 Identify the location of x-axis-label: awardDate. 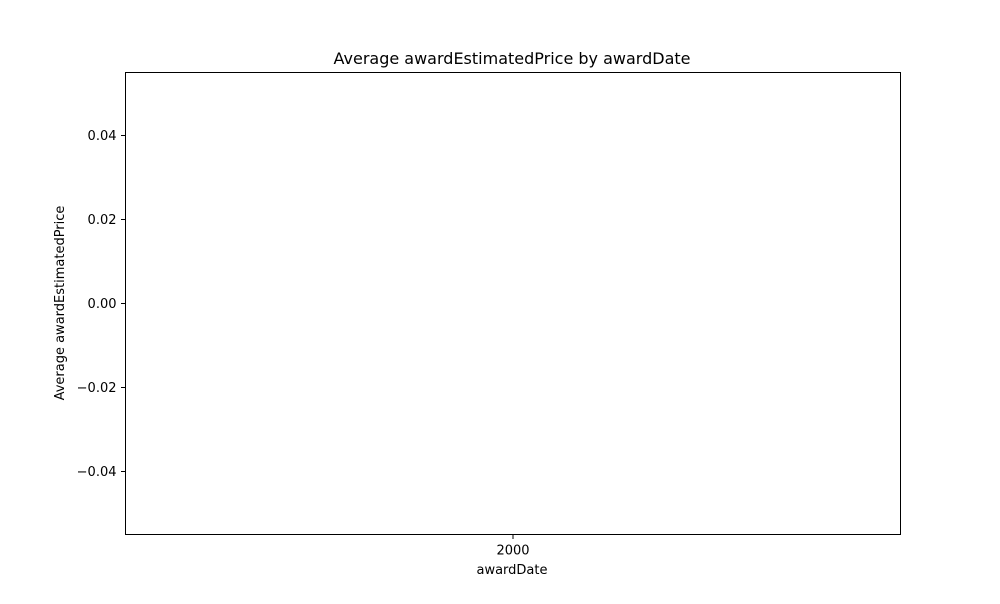
(511, 570).